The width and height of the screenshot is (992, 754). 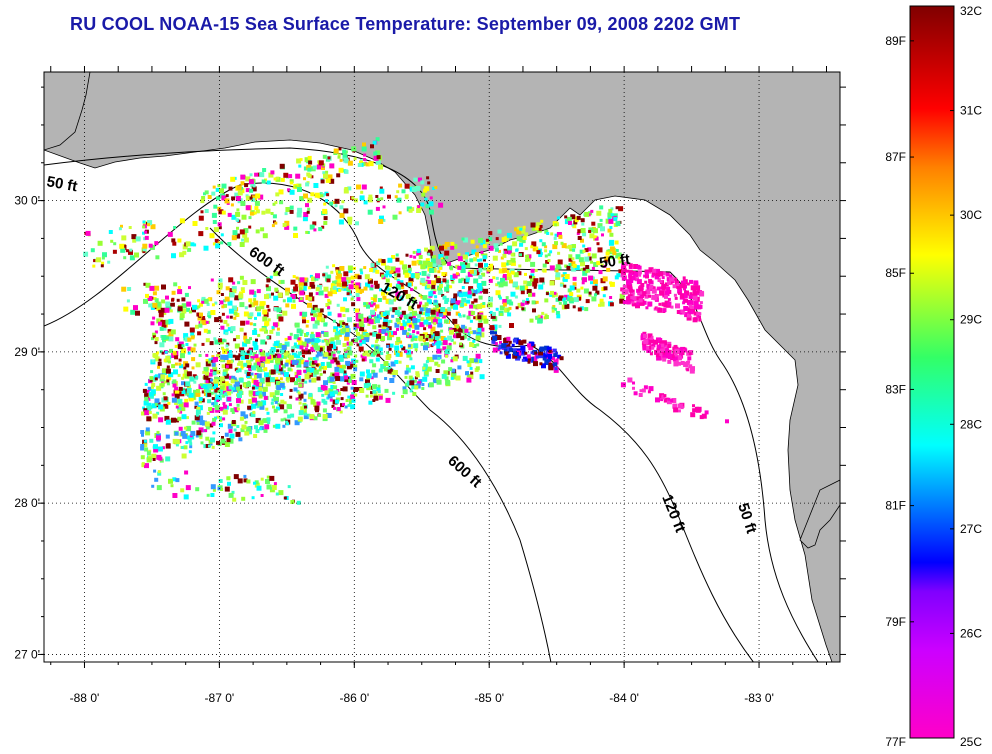 I want to click on fahrenheit-label: 83F, so click(x=895, y=389).